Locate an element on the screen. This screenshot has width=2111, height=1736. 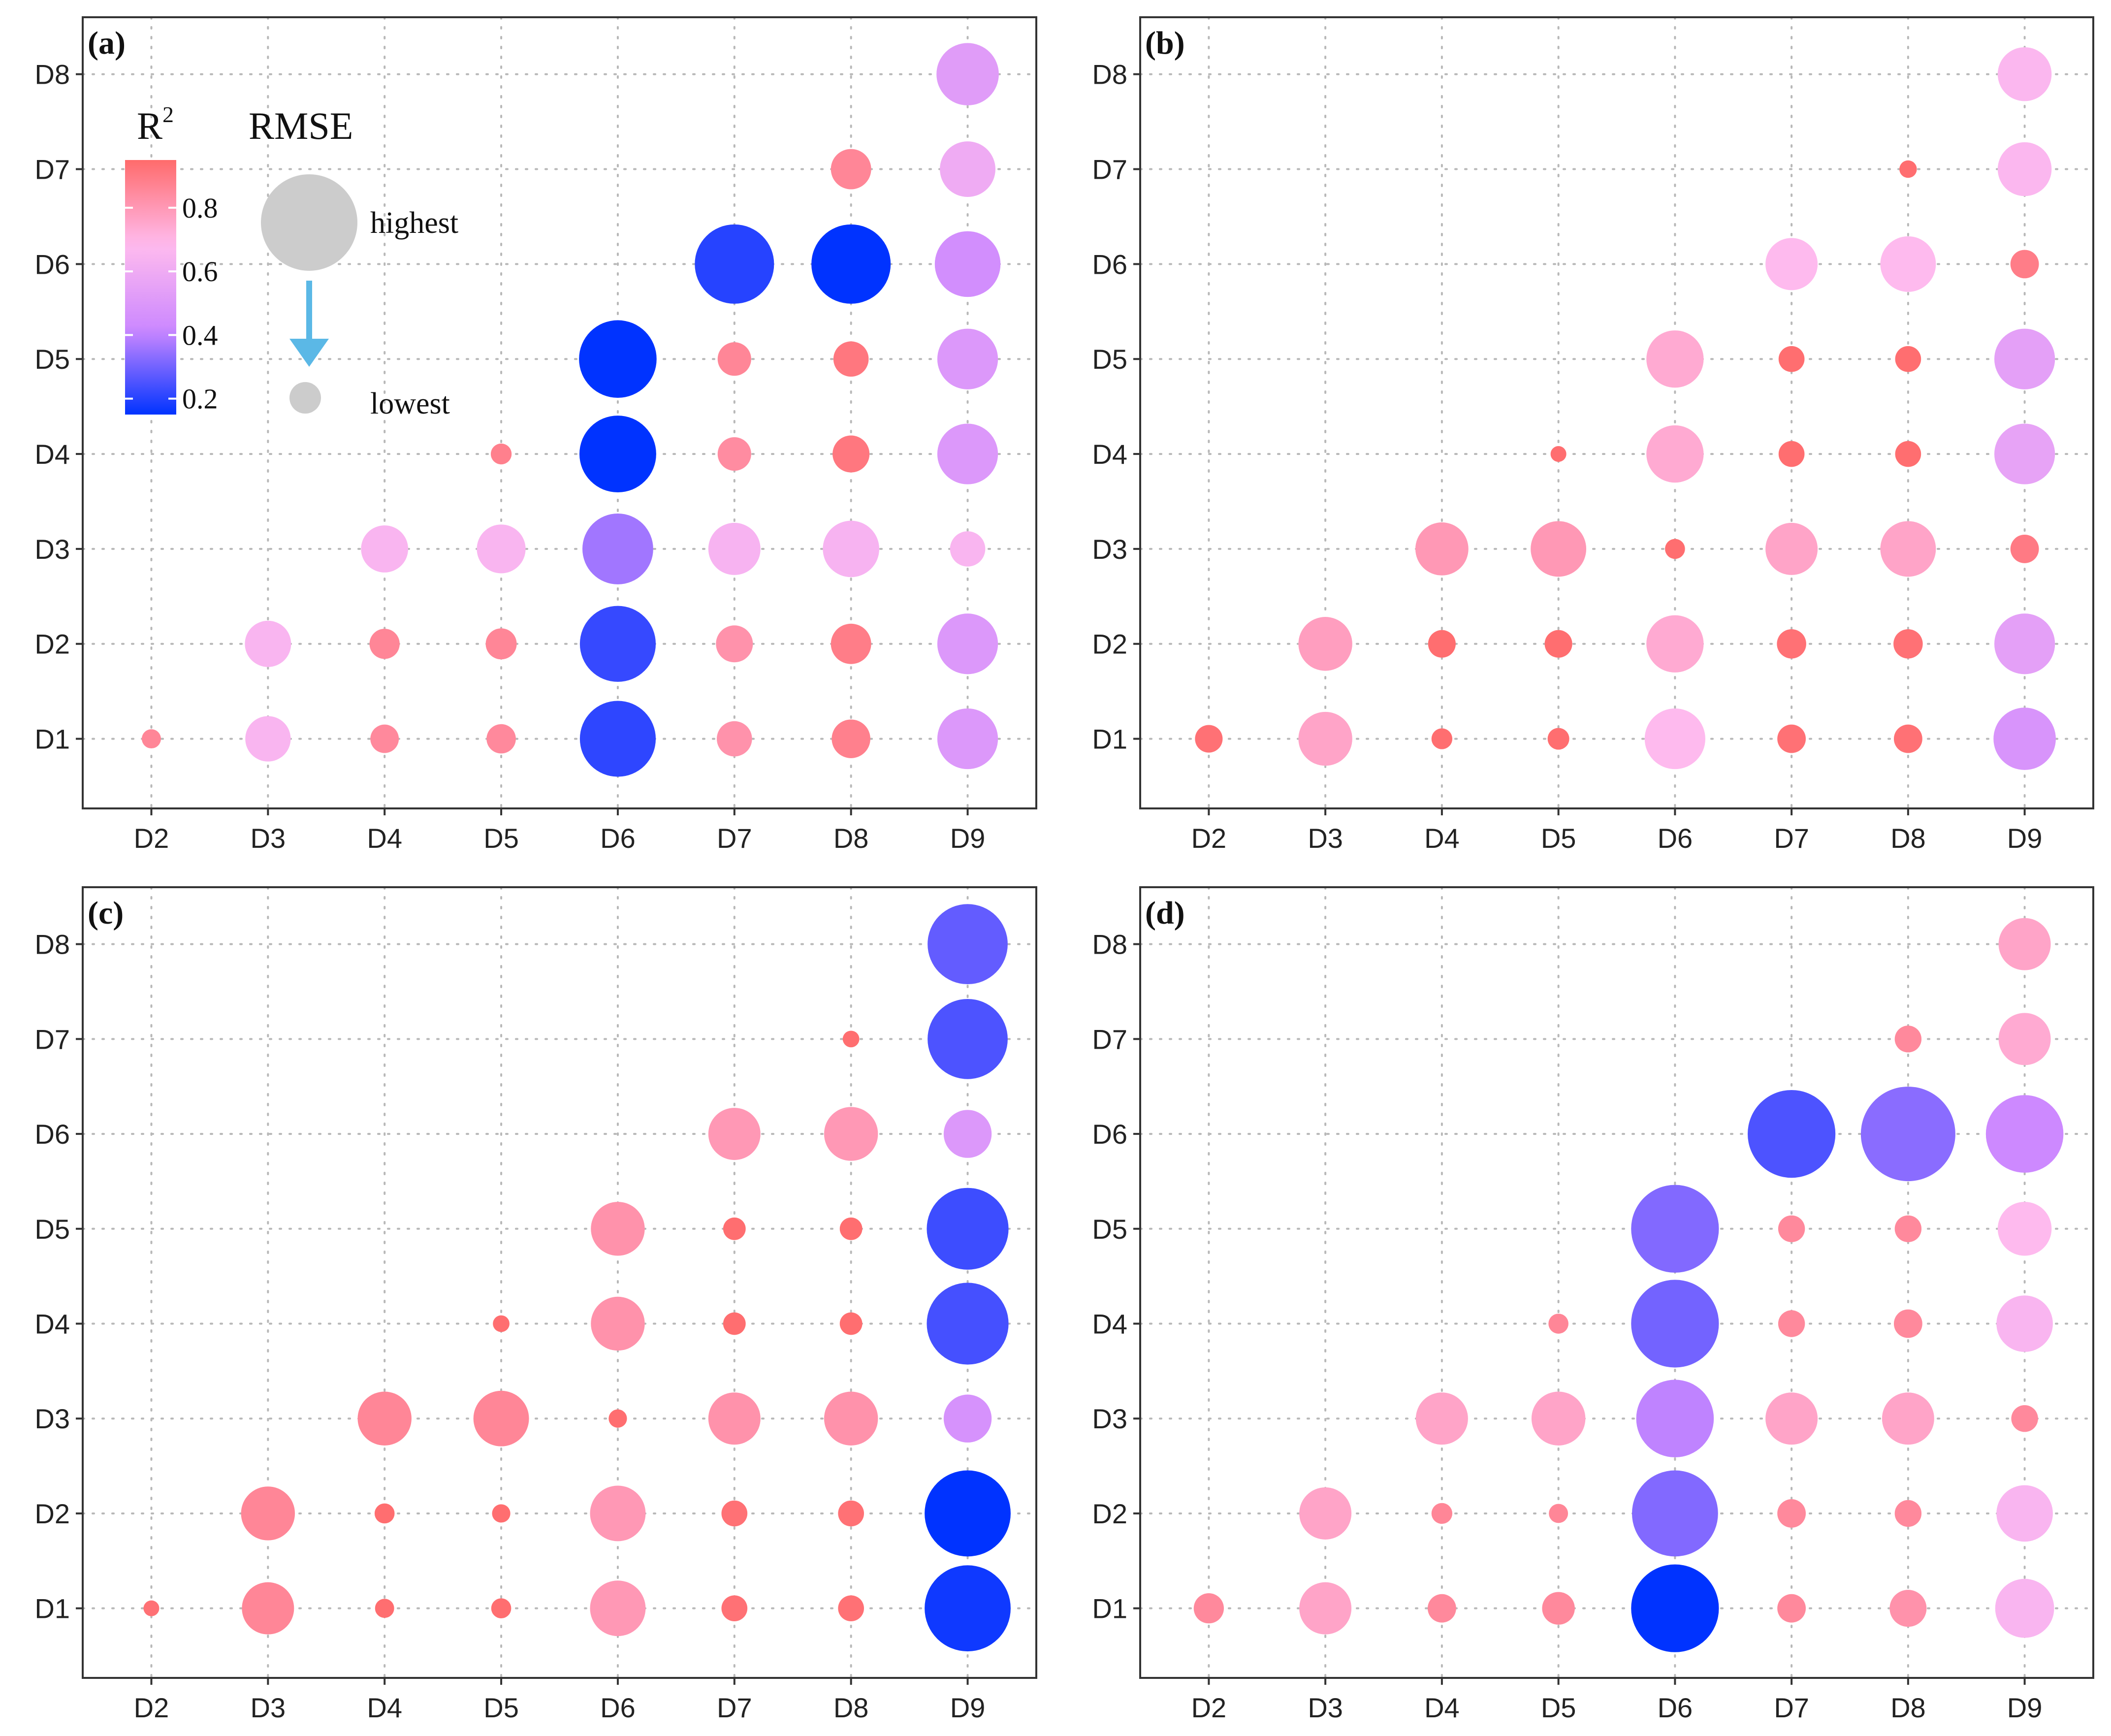
y-tick-label: D8 is located at coordinates (1109, 944).